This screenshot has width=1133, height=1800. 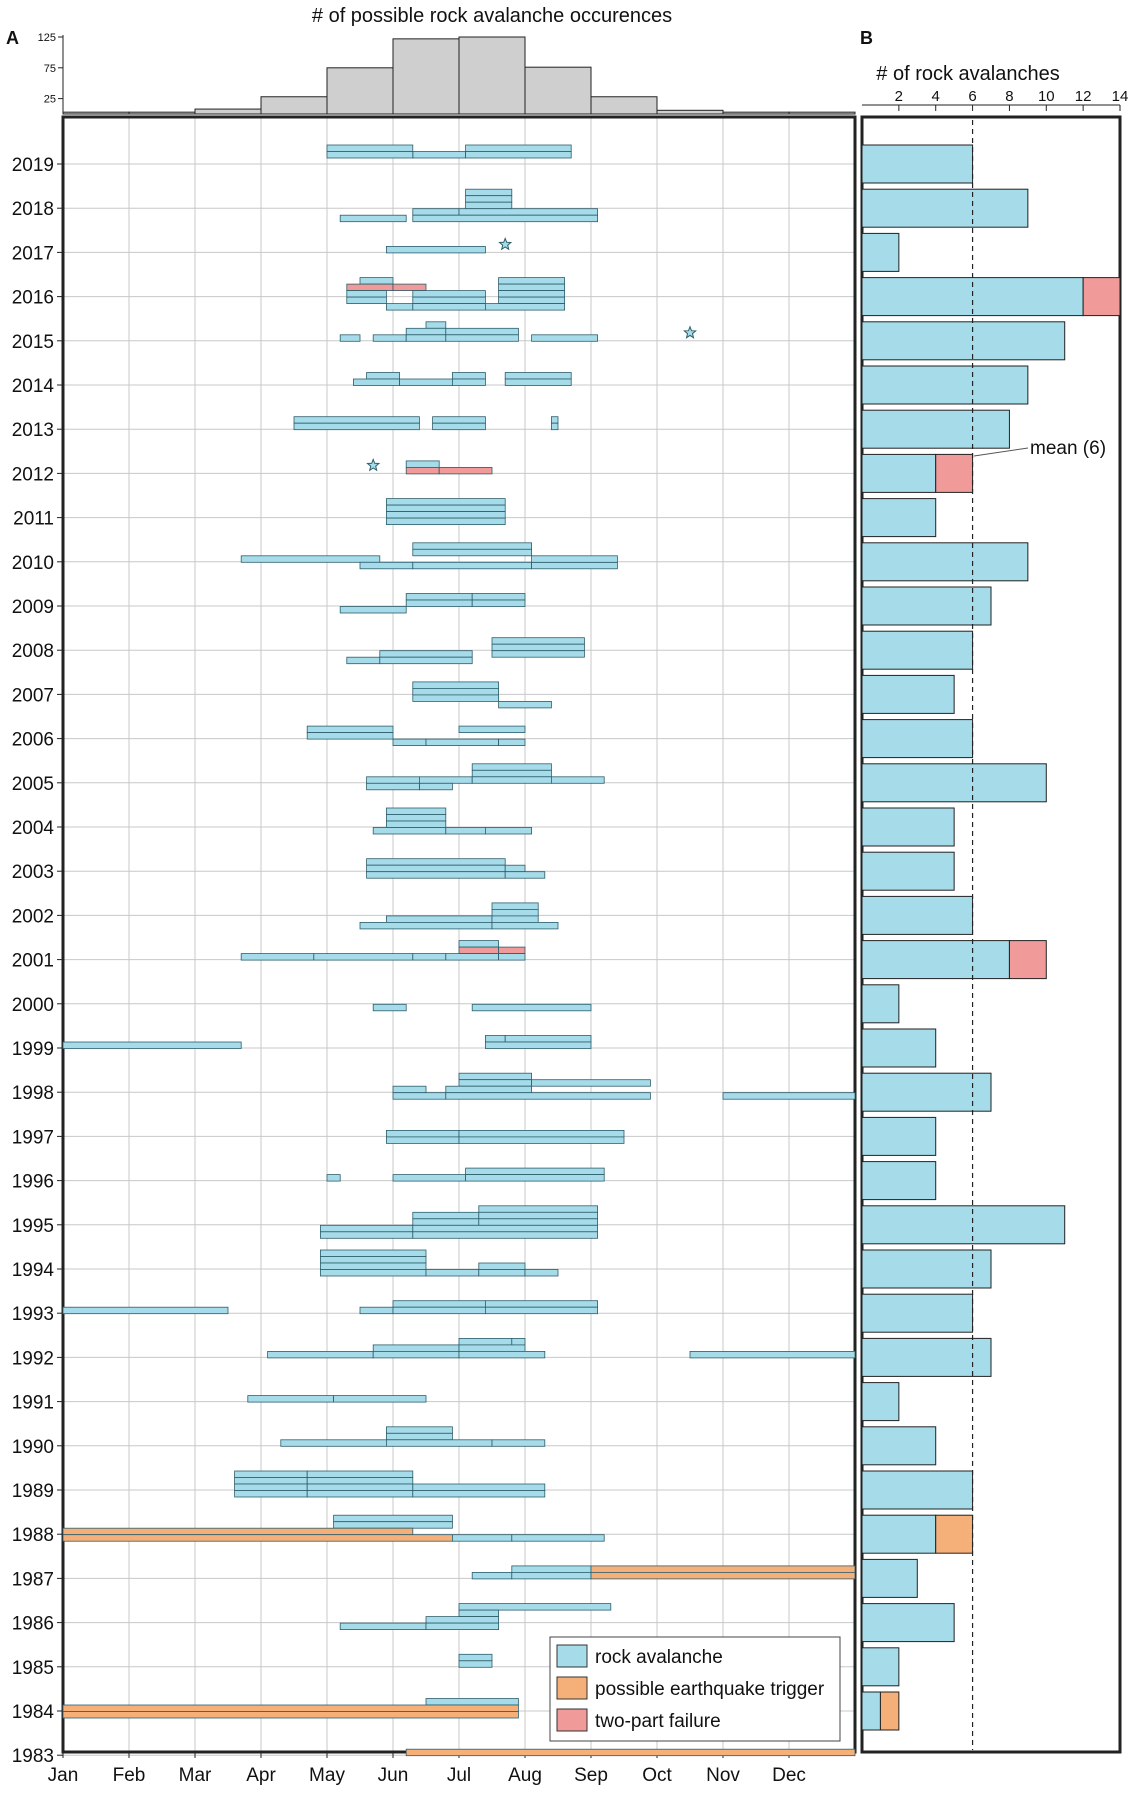 What do you see at coordinates (899, 1136) in the screenshot?
I see `count-bar-1997-rock_avalanche` at bounding box center [899, 1136].